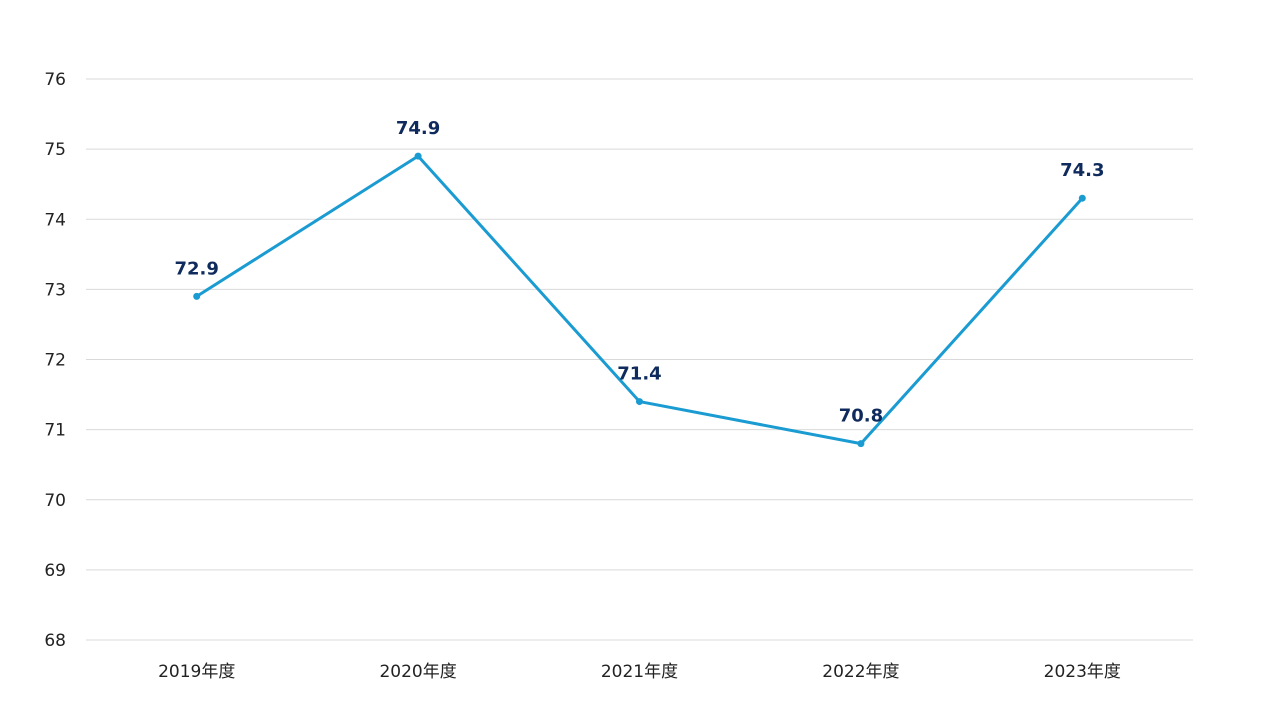 Image resolution: width=1280 pixels, height=720 pixels. What do you see at coordinates (418, 128) in the screenshot?
I see `data-label: 74.9` at bounding box center [418, 128].